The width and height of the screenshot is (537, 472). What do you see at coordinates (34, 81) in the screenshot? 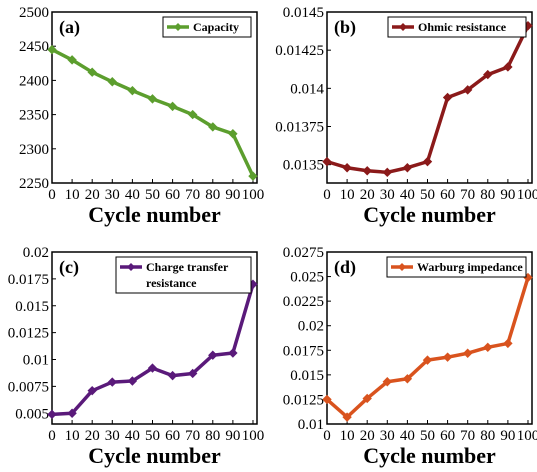
I see `y-tick-label: 2400` at bounding box center [34, 81].